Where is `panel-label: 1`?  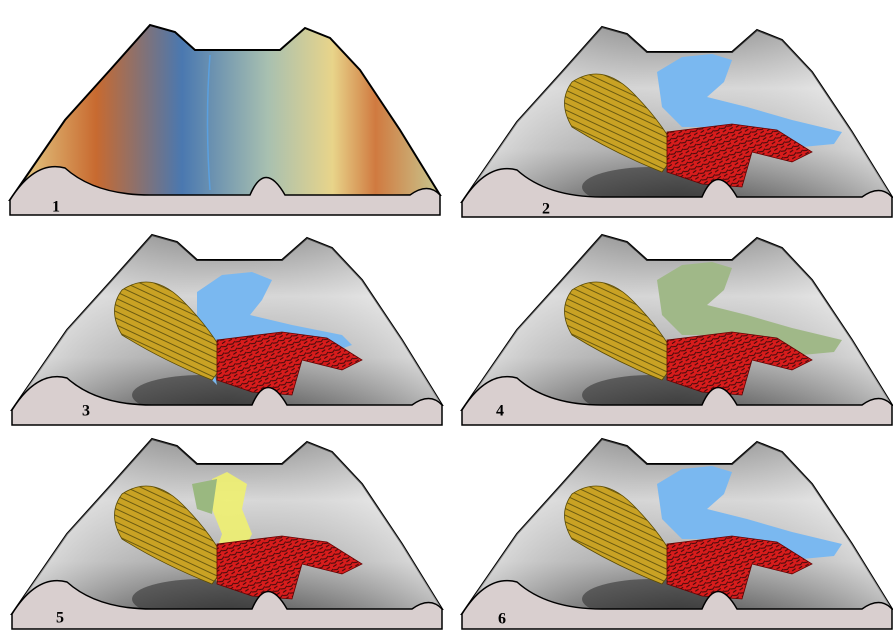 panel-label: 1 is located at coordinates (56, 207).